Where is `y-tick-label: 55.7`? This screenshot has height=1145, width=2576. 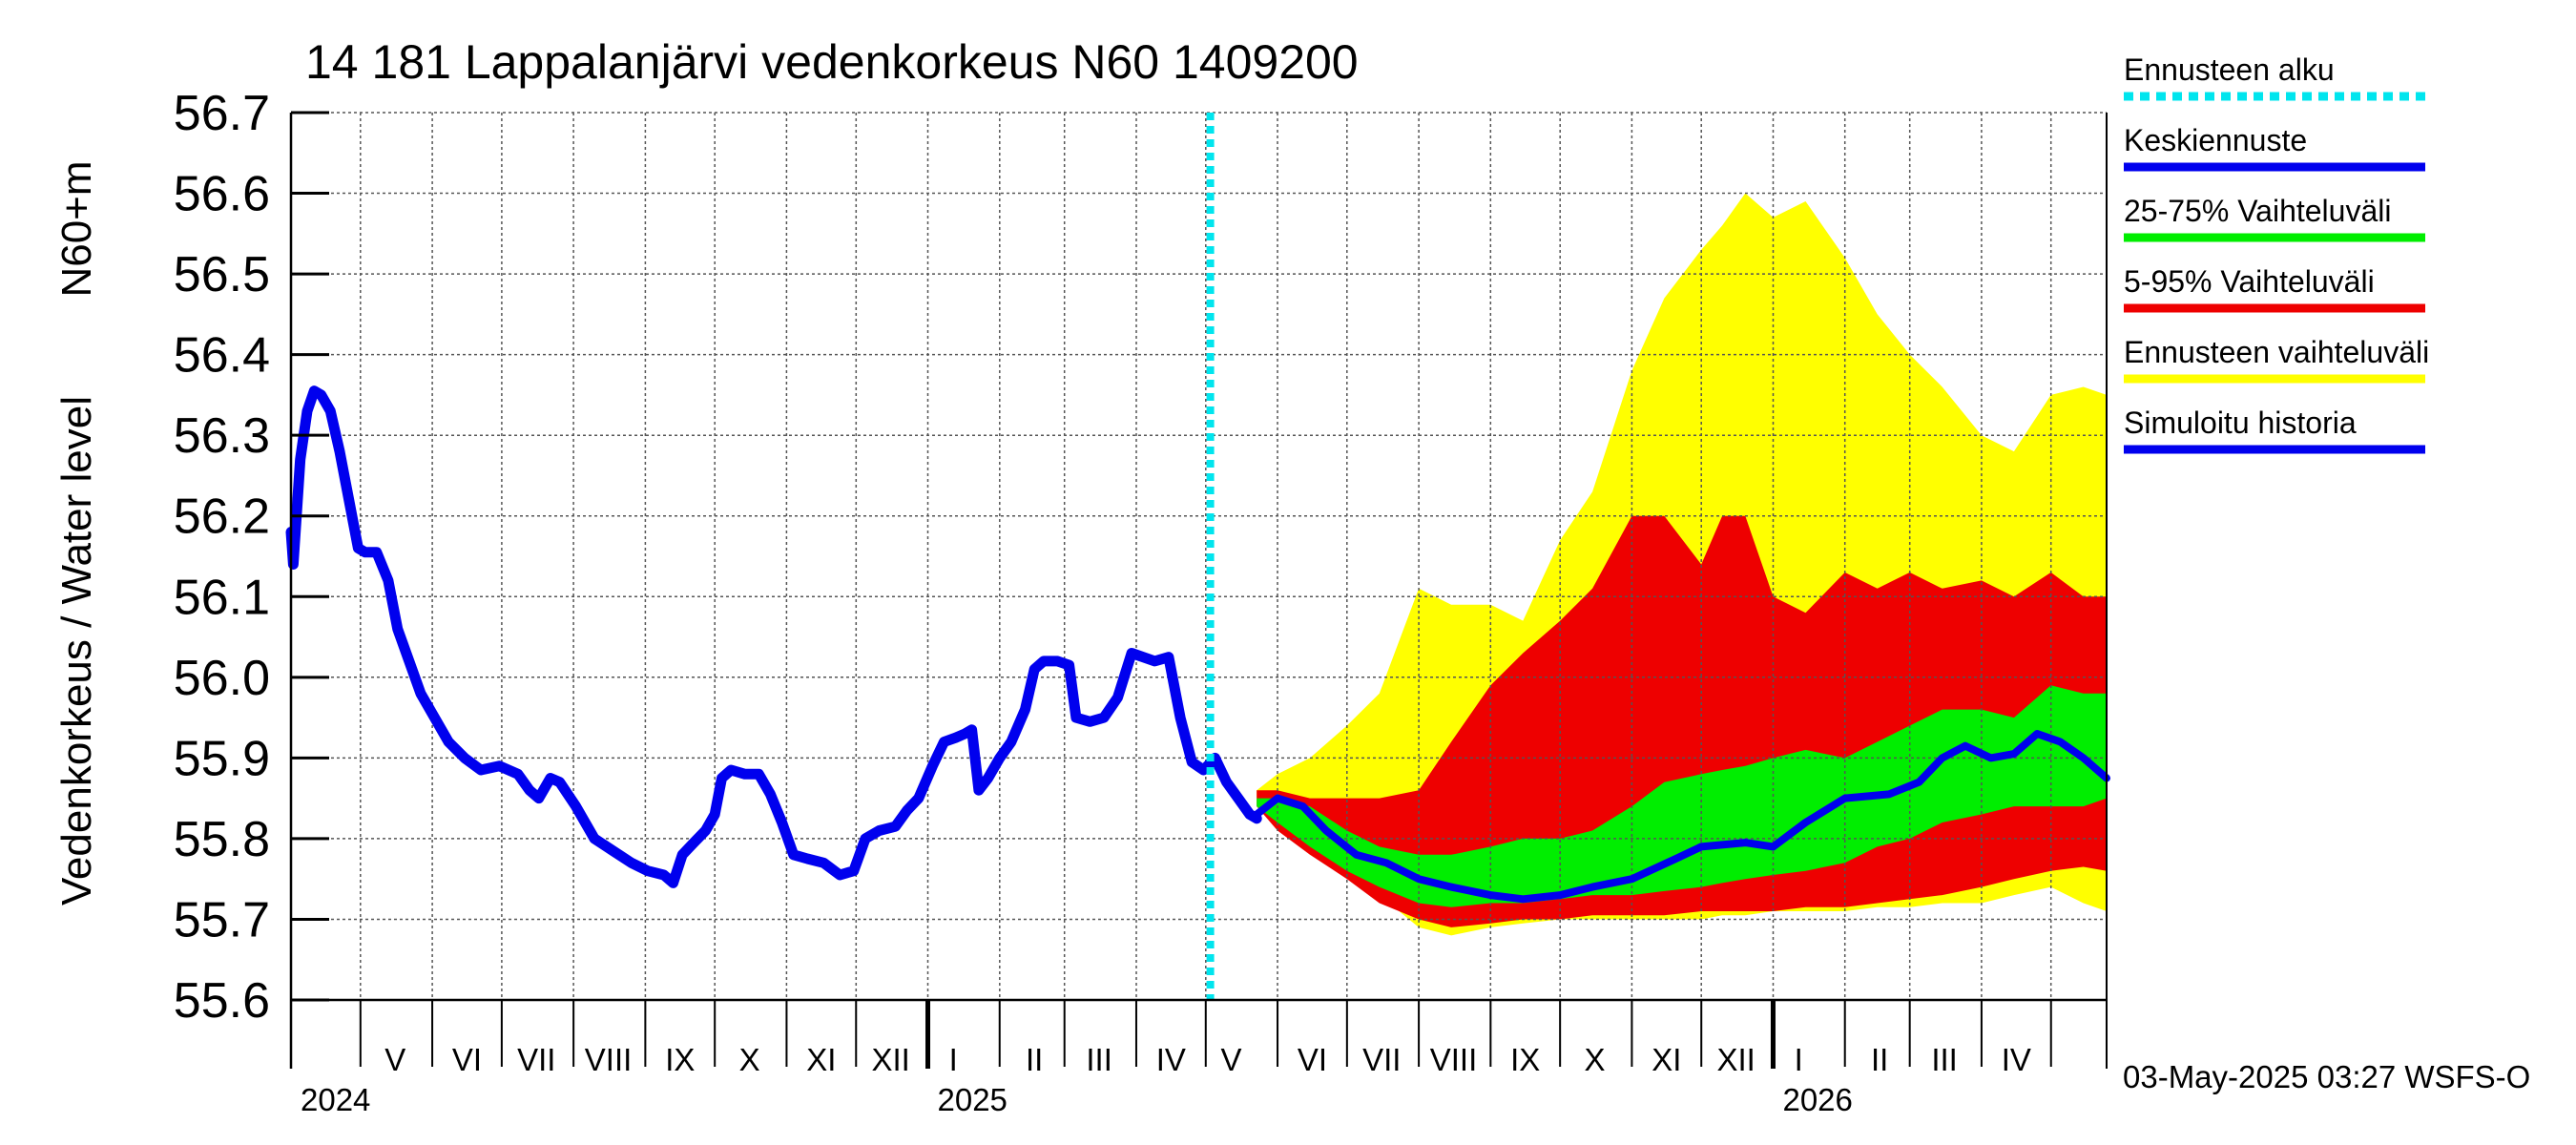
y-tick-label: 55.7 is located at coordinates (222, 920).